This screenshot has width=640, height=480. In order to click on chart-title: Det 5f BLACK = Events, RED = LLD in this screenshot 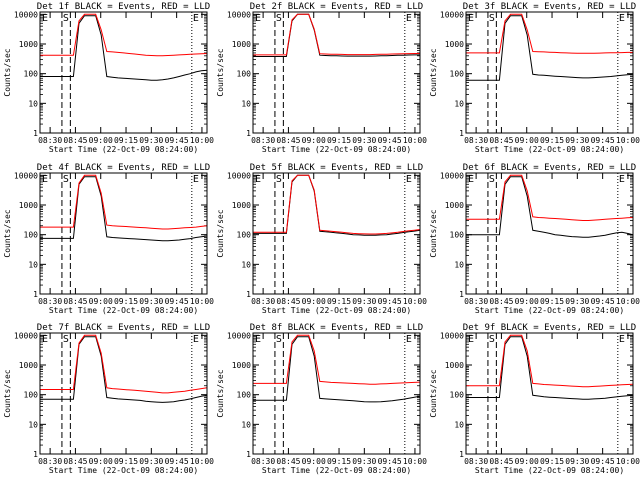, I will do `click(336, 168)`.